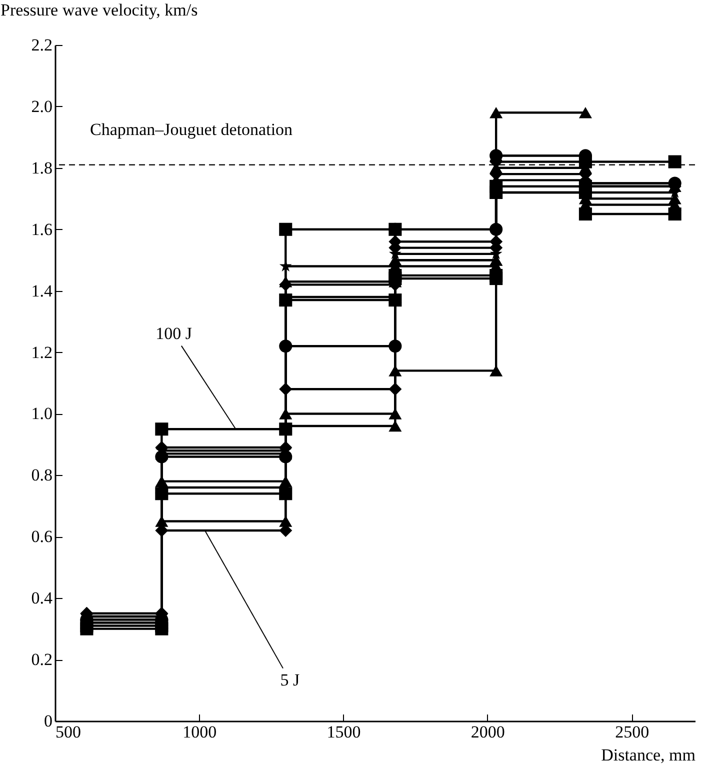 The height and width of the screenshot is (781, 710). What do you see at coordinates (41, 414) in the screenshot?
I see `y-tick-label: 1.0` at bounding box center [41, 414].